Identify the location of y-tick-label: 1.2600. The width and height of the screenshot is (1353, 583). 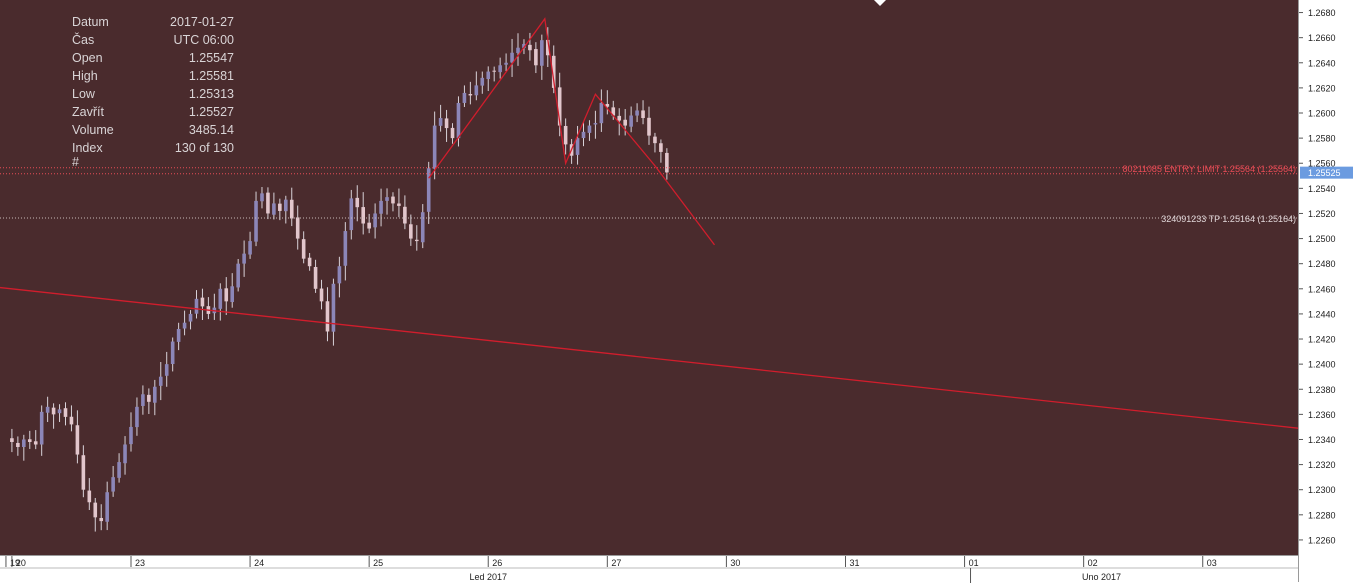
(1322, 114).